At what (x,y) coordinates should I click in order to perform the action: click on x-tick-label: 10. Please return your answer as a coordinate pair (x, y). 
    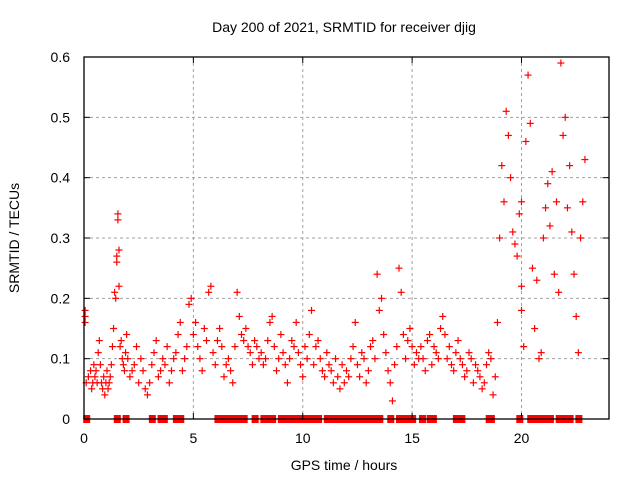
    Looking at the image, I should click on (303, 438).